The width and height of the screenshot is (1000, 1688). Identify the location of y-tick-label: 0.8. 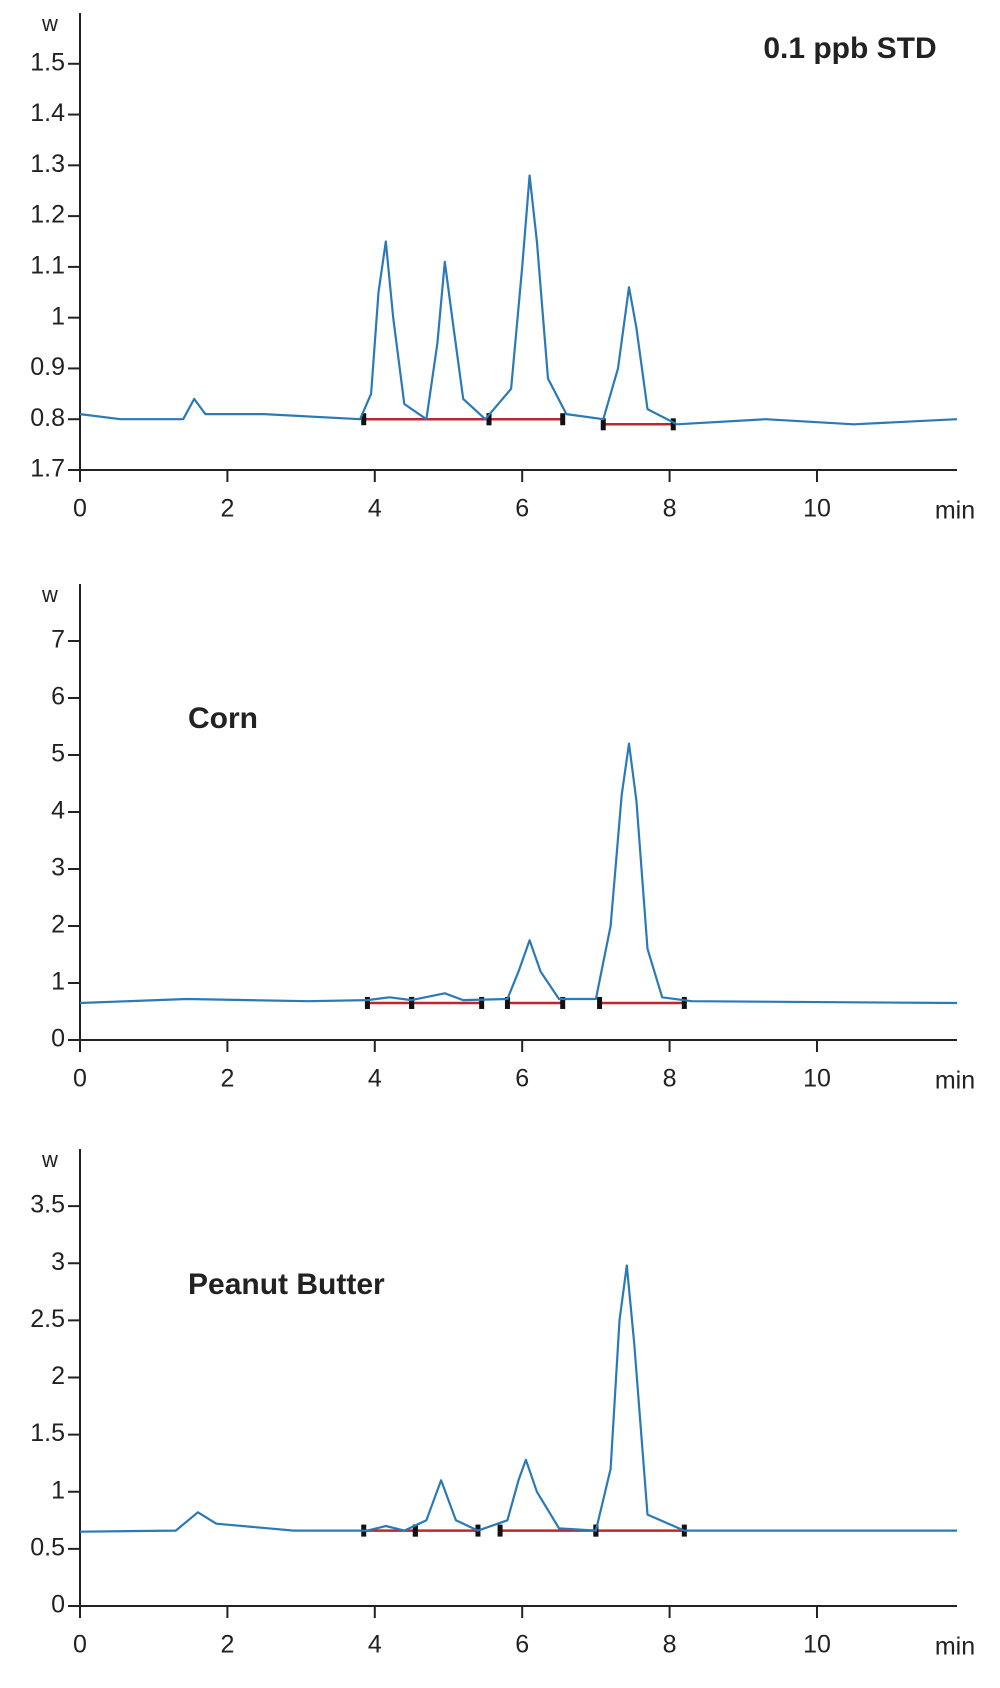
(47, 418).